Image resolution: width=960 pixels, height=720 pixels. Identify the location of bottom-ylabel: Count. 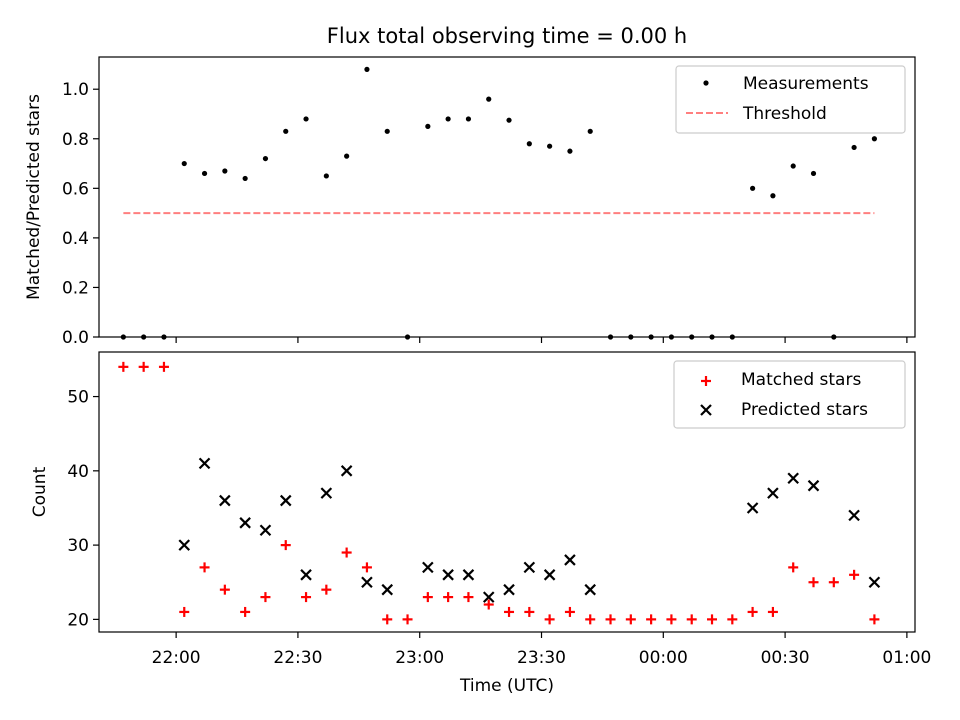
(40, 491).